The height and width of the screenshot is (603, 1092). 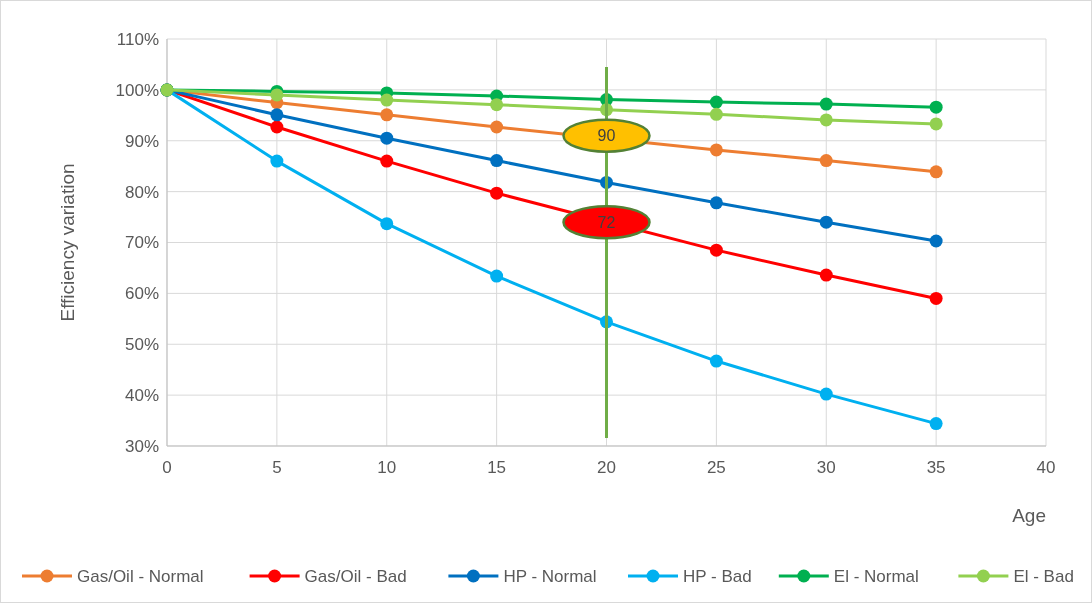 What do you see at coordinates (550, 576) in the screenshot?
I see `legend-label: HP - Normal` at bounding box center [550, 576].